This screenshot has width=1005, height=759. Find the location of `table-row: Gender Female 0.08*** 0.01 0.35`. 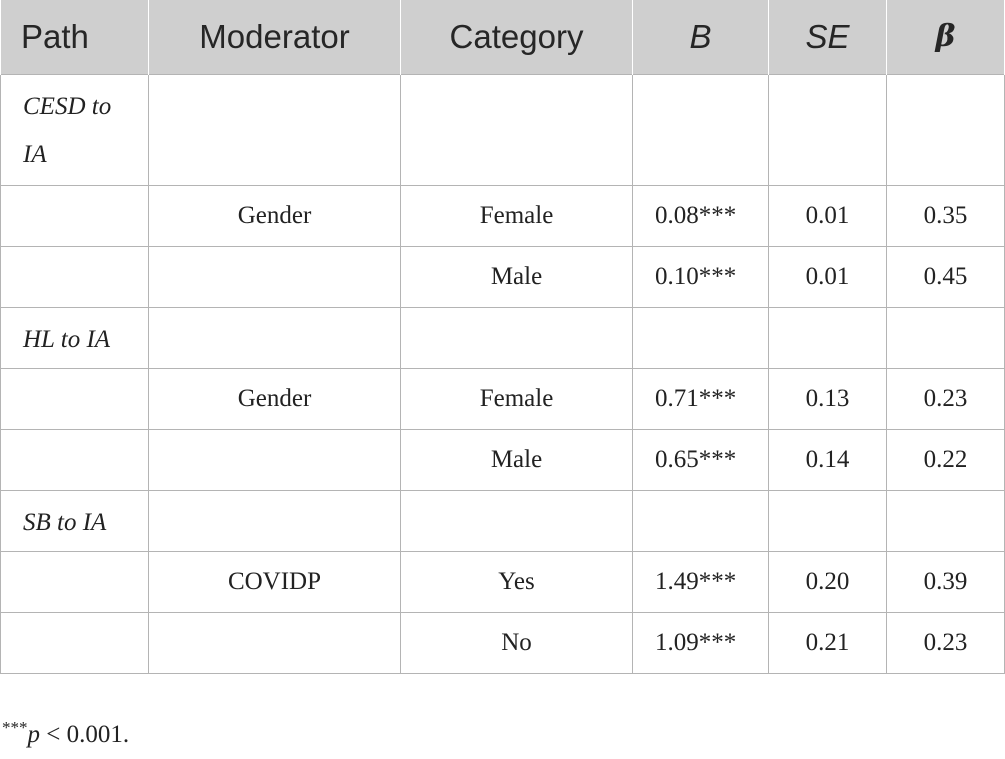

table-row: Gender Female 0.08*** 0.01 0.35 is located at coordinates (502, 215).